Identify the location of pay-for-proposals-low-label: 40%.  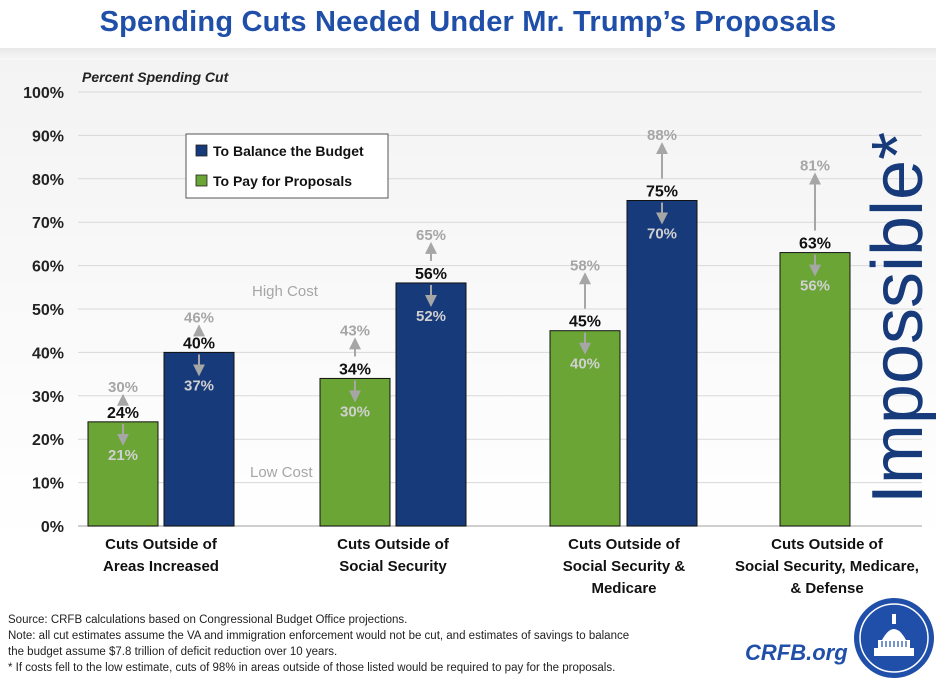
(585, 364).